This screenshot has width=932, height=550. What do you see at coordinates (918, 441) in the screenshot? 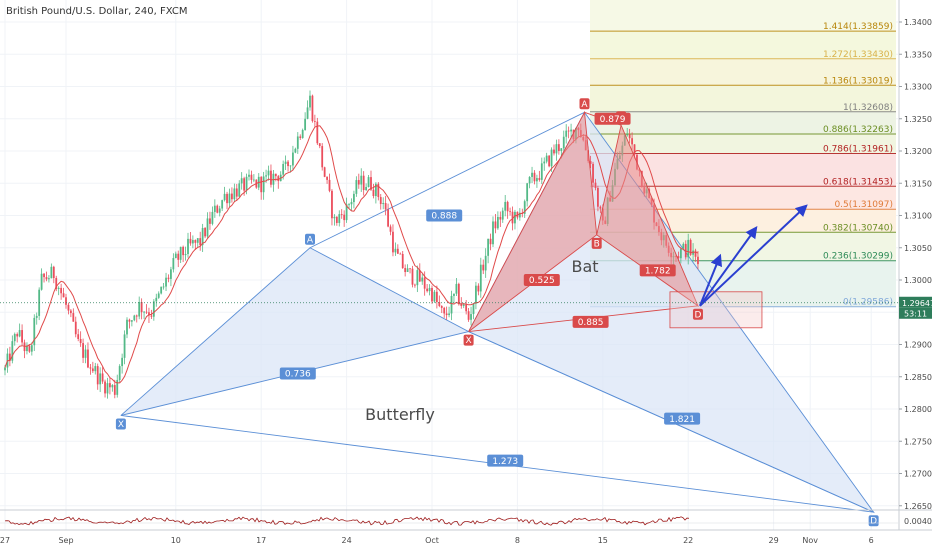
I see `price-tick-label-13: 1.27500` at bounding box center [918, 441].